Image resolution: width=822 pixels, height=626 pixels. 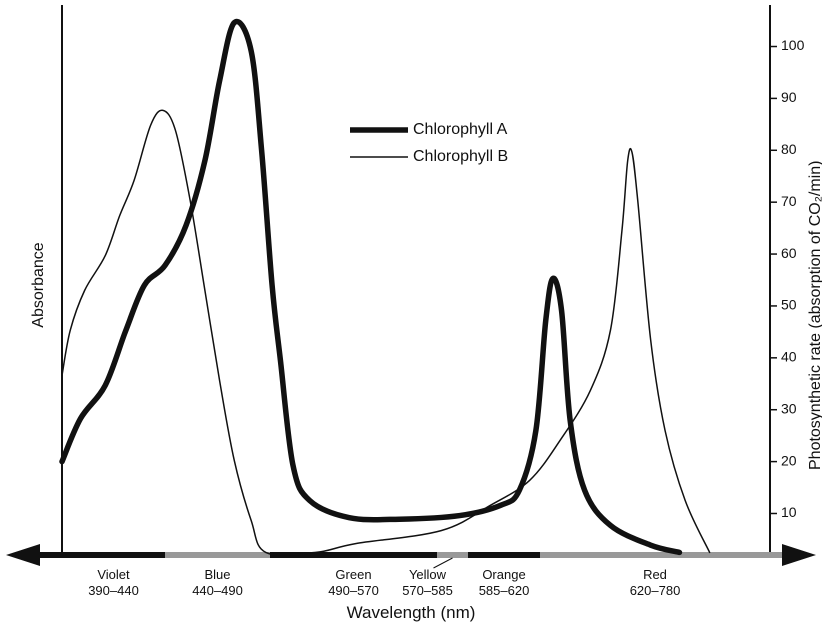 I want to click on y-axis-title: Absorbance, so click(x=38, y=284).